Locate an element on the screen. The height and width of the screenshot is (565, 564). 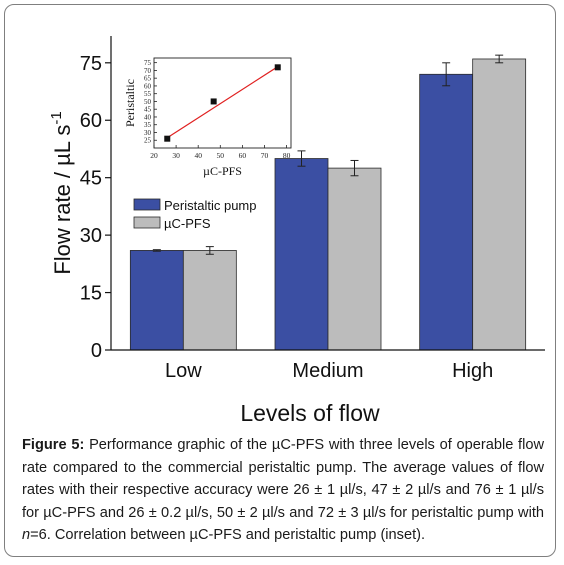
y-tick-label: 60 is located at coordinates (91, 121).